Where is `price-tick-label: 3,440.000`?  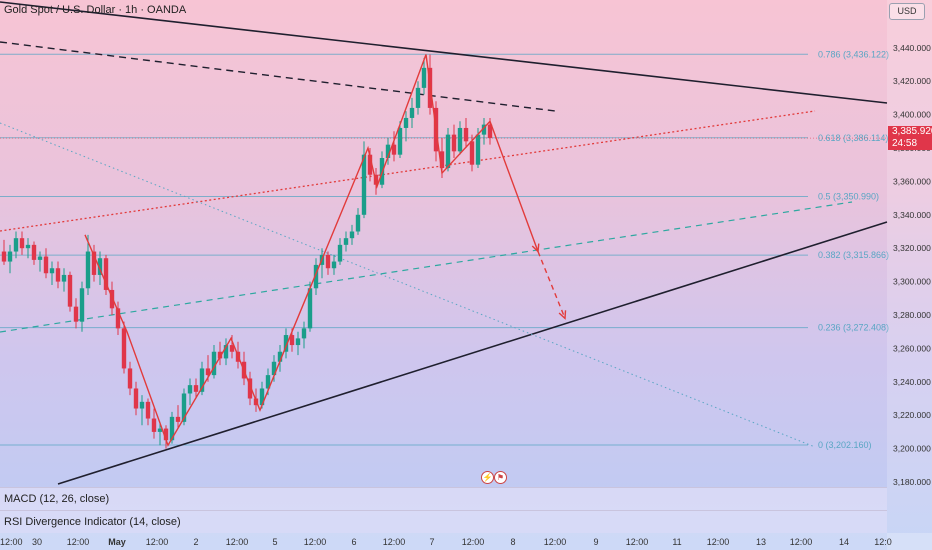
price-tick-label: 3,440.000 is located at coordinates (912, 48).